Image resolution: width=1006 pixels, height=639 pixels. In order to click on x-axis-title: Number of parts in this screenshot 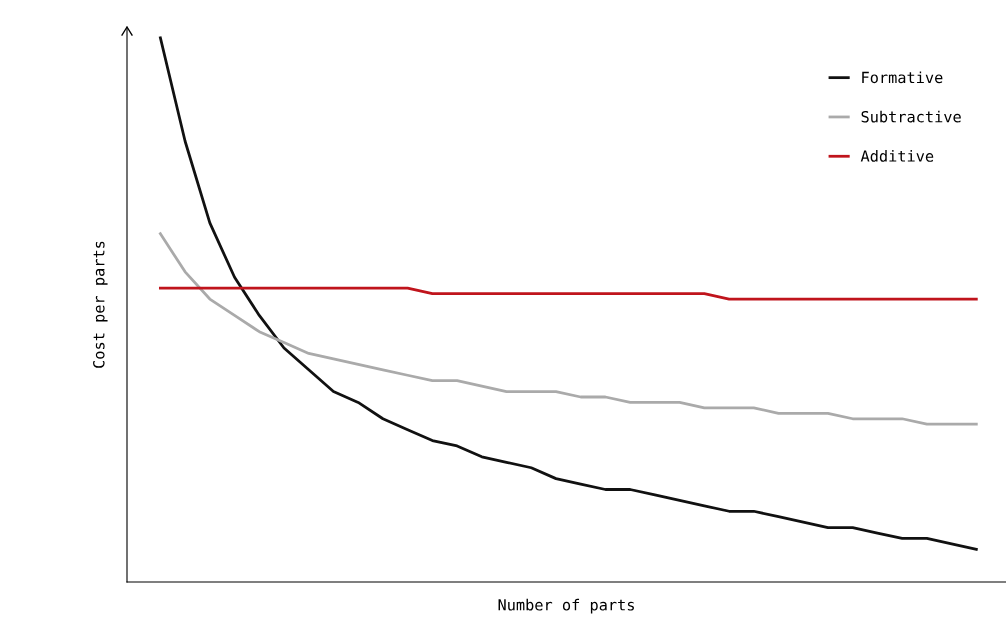, I will do `click(566, 606)`.